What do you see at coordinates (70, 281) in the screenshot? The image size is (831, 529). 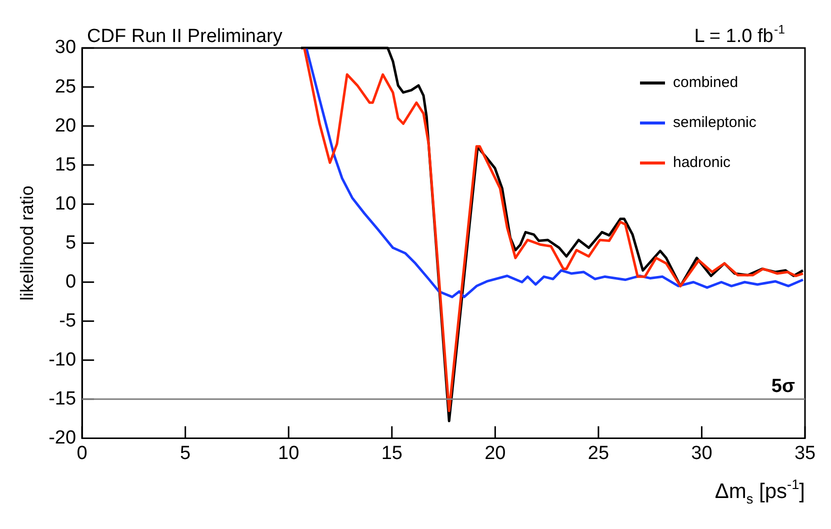 I see `y-tick-label: 0` at bounding box center [70, 281].